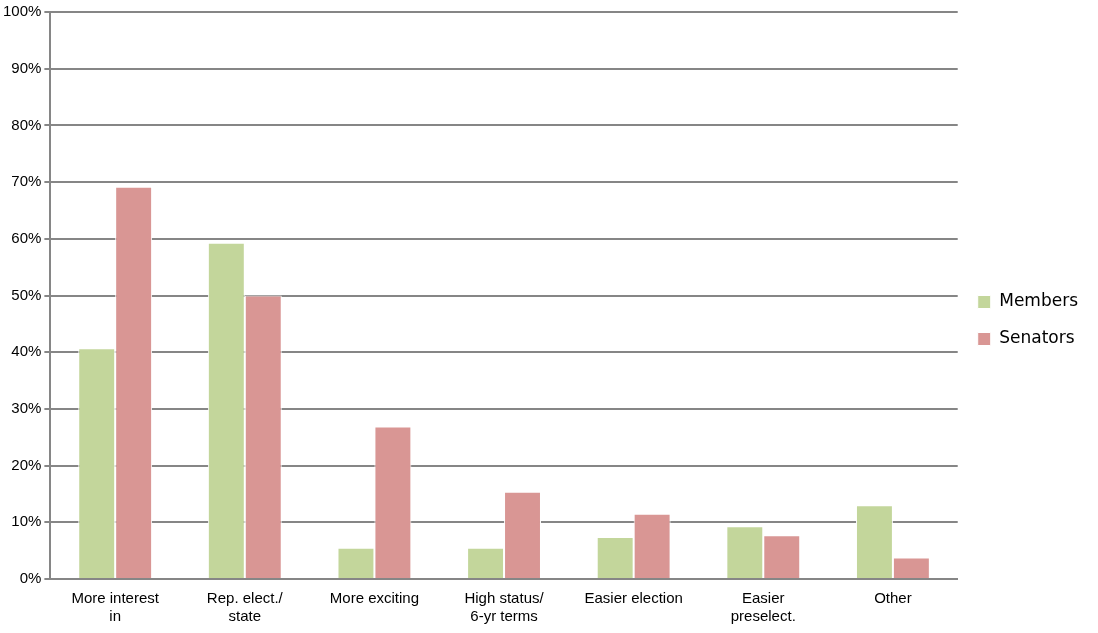 This screenshot has height=633, width=1098. Describe the element at coordinates (374, 598) in the screenshot. I see `x-tick-label: More exciting` at that location.